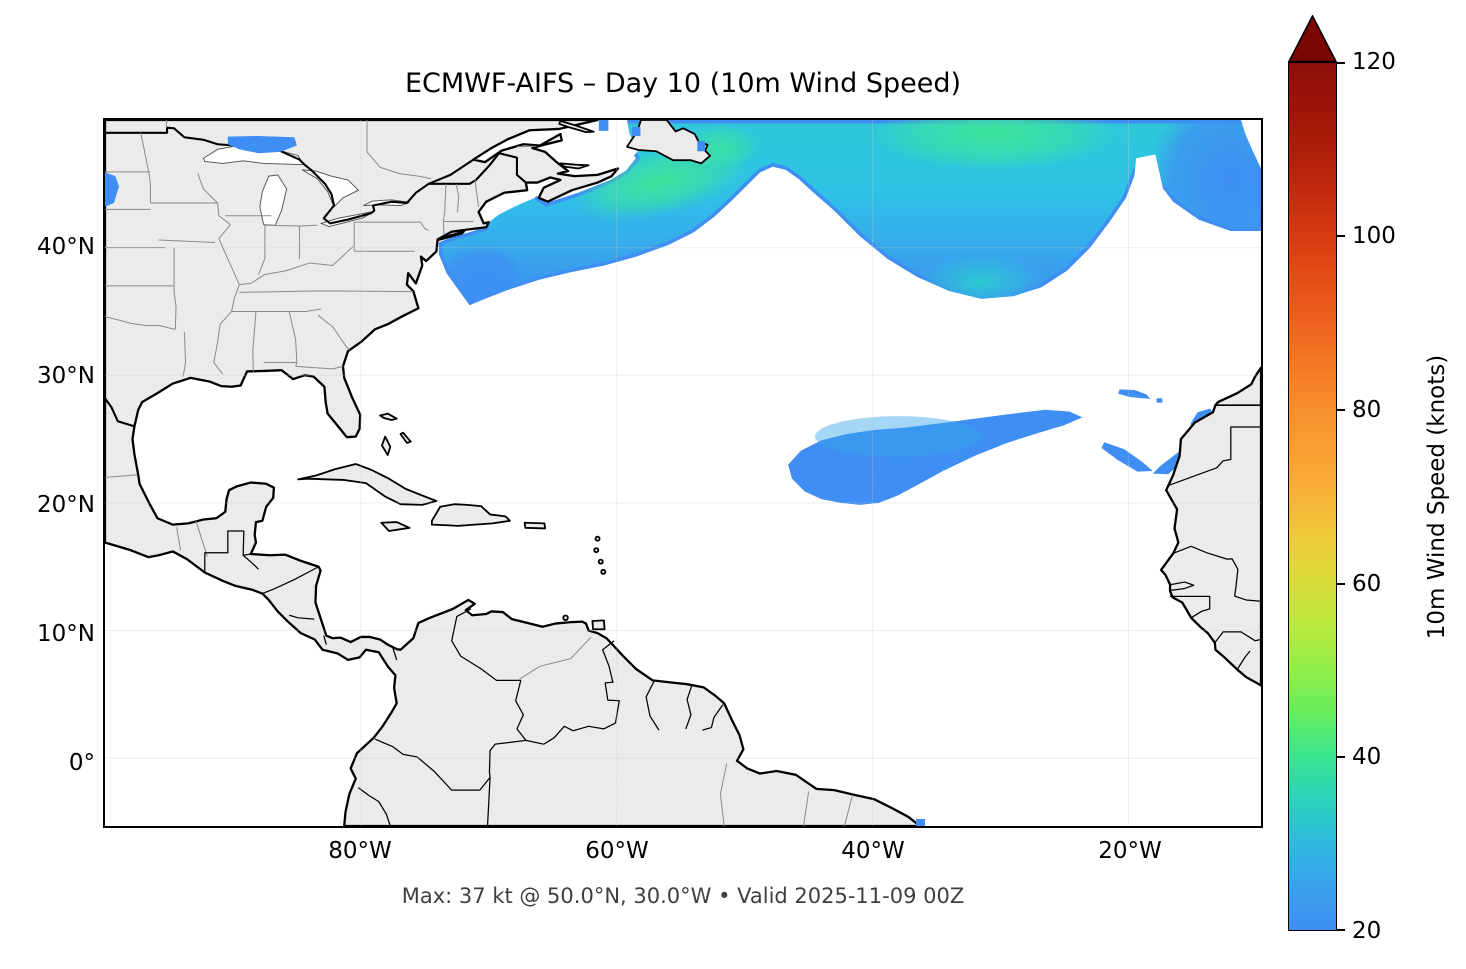 This screenshot has height=969, width=1466. Describe the element at coordinates (1437, 497) in the screenshot. I see `colorbar-axis-label: 10m Wind Speed (knots)` at that location.